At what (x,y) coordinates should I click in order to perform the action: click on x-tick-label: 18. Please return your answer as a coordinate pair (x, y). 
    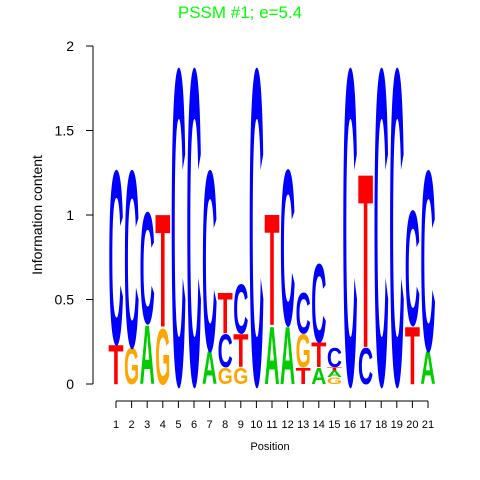
    Looking at the image, I should click on (381, 425).